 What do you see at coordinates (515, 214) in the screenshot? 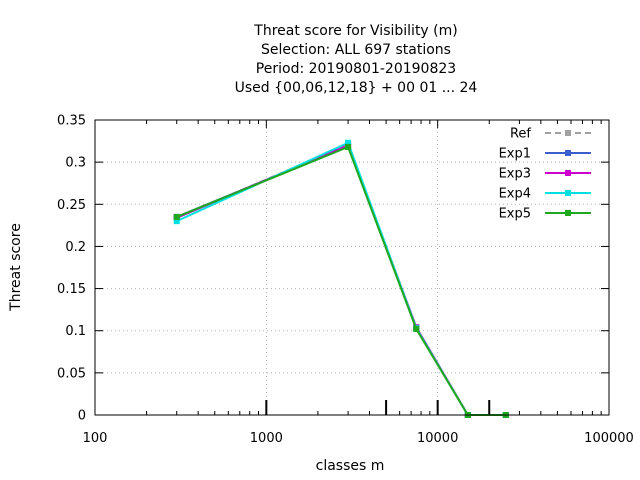
I see `legend-label: Exp5` at bounding box center [515, 214].